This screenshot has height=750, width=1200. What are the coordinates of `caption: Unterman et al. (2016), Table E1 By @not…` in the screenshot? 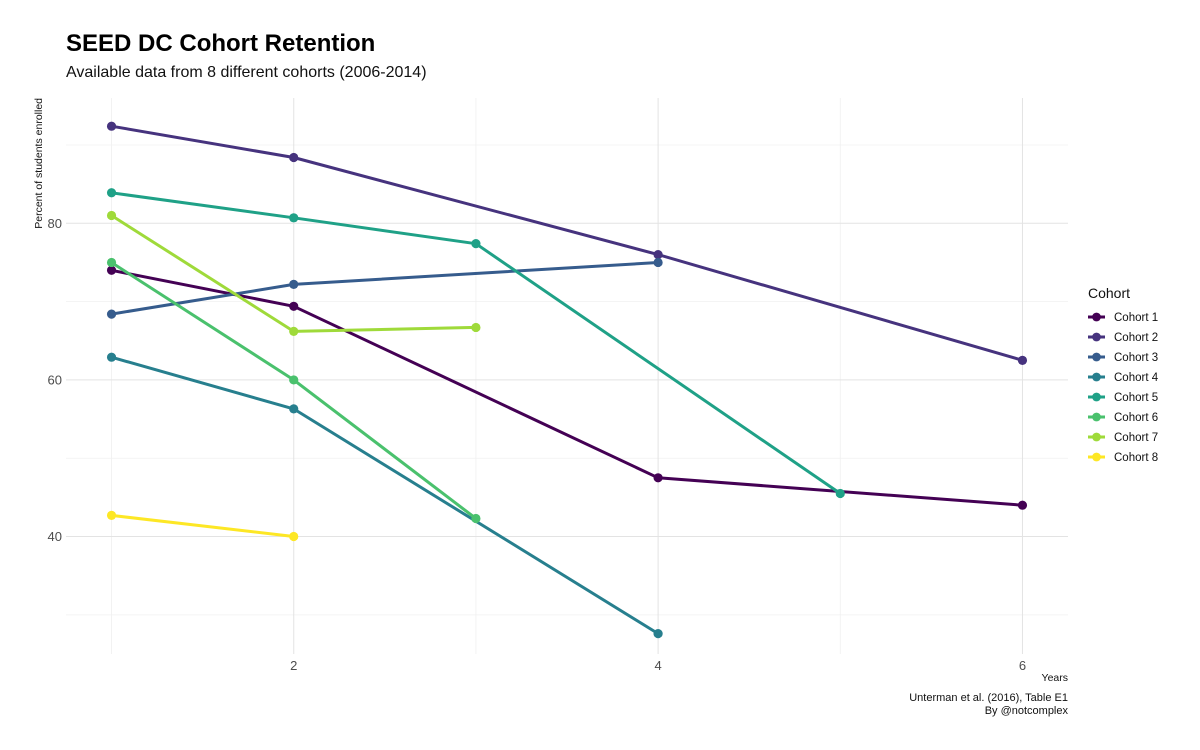 It's located at (988, 705).